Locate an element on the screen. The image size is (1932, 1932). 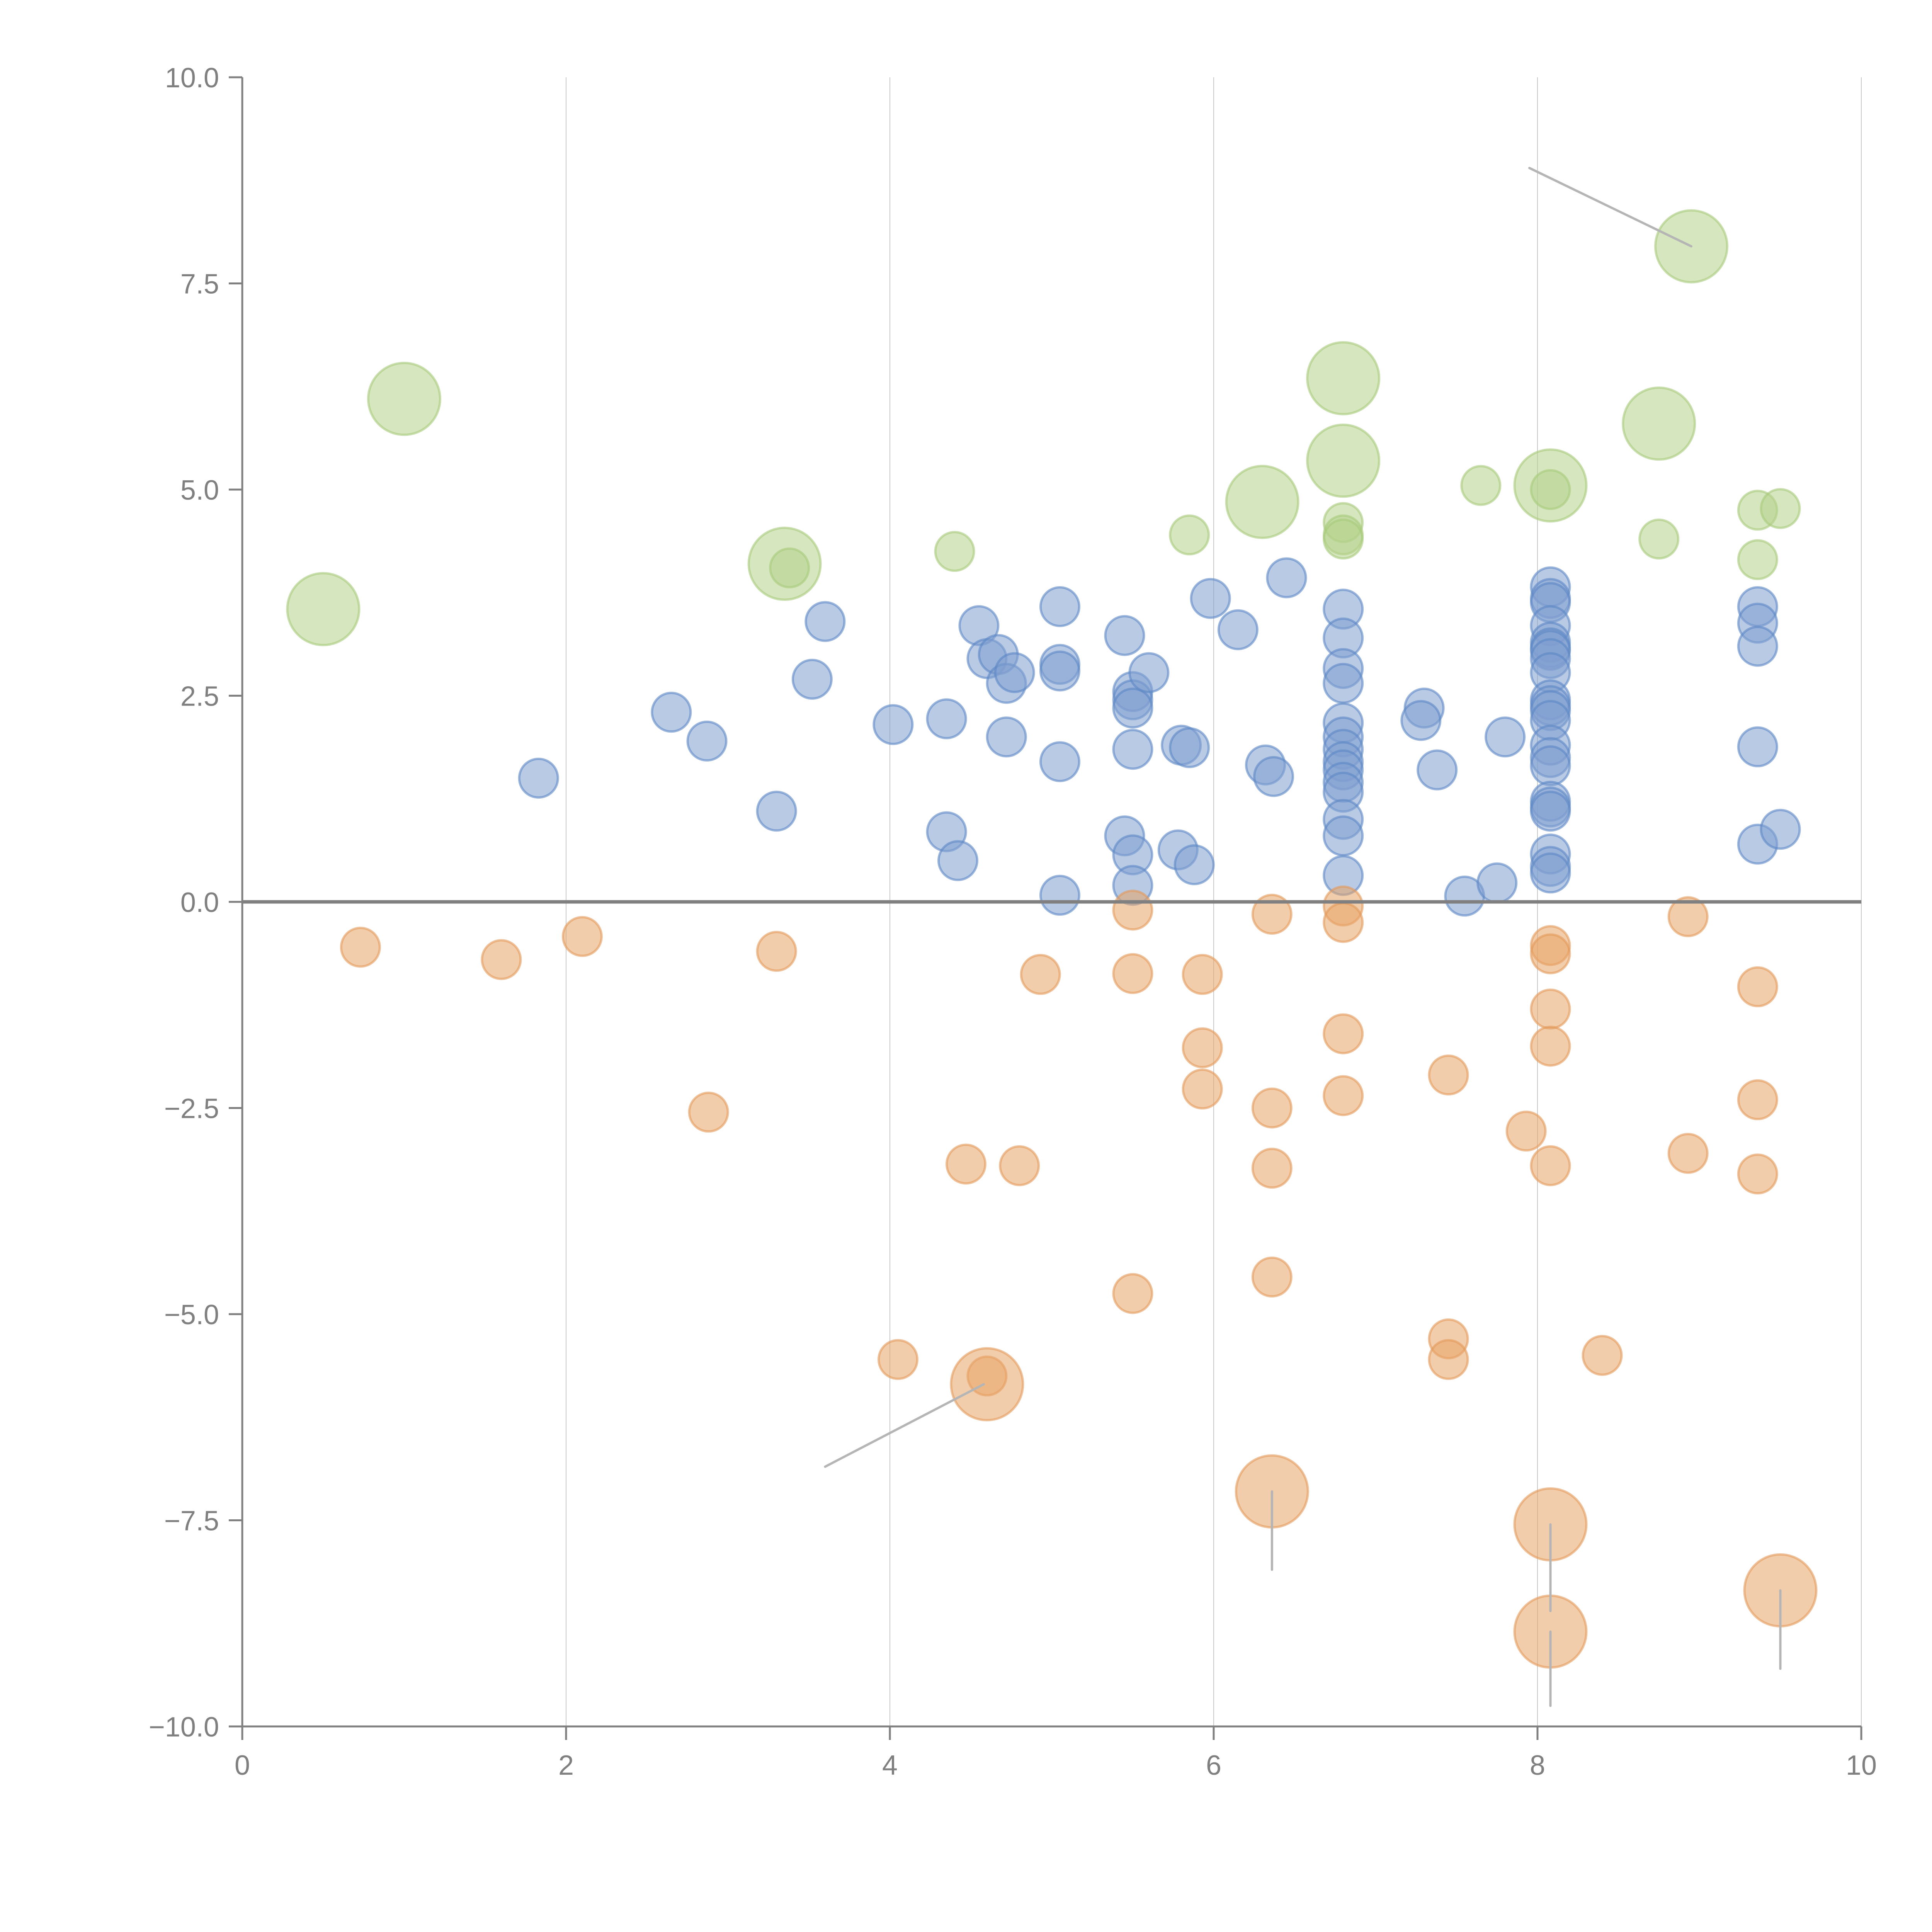
y-tick-label: −2.5 is located at coordinates (192, 1109).